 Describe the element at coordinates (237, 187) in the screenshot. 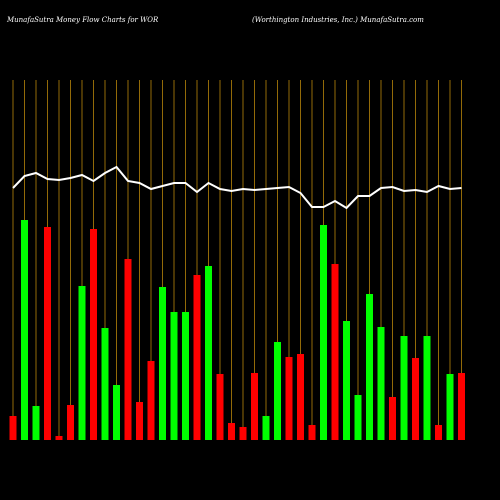

I see `money-flow-line` at that location.